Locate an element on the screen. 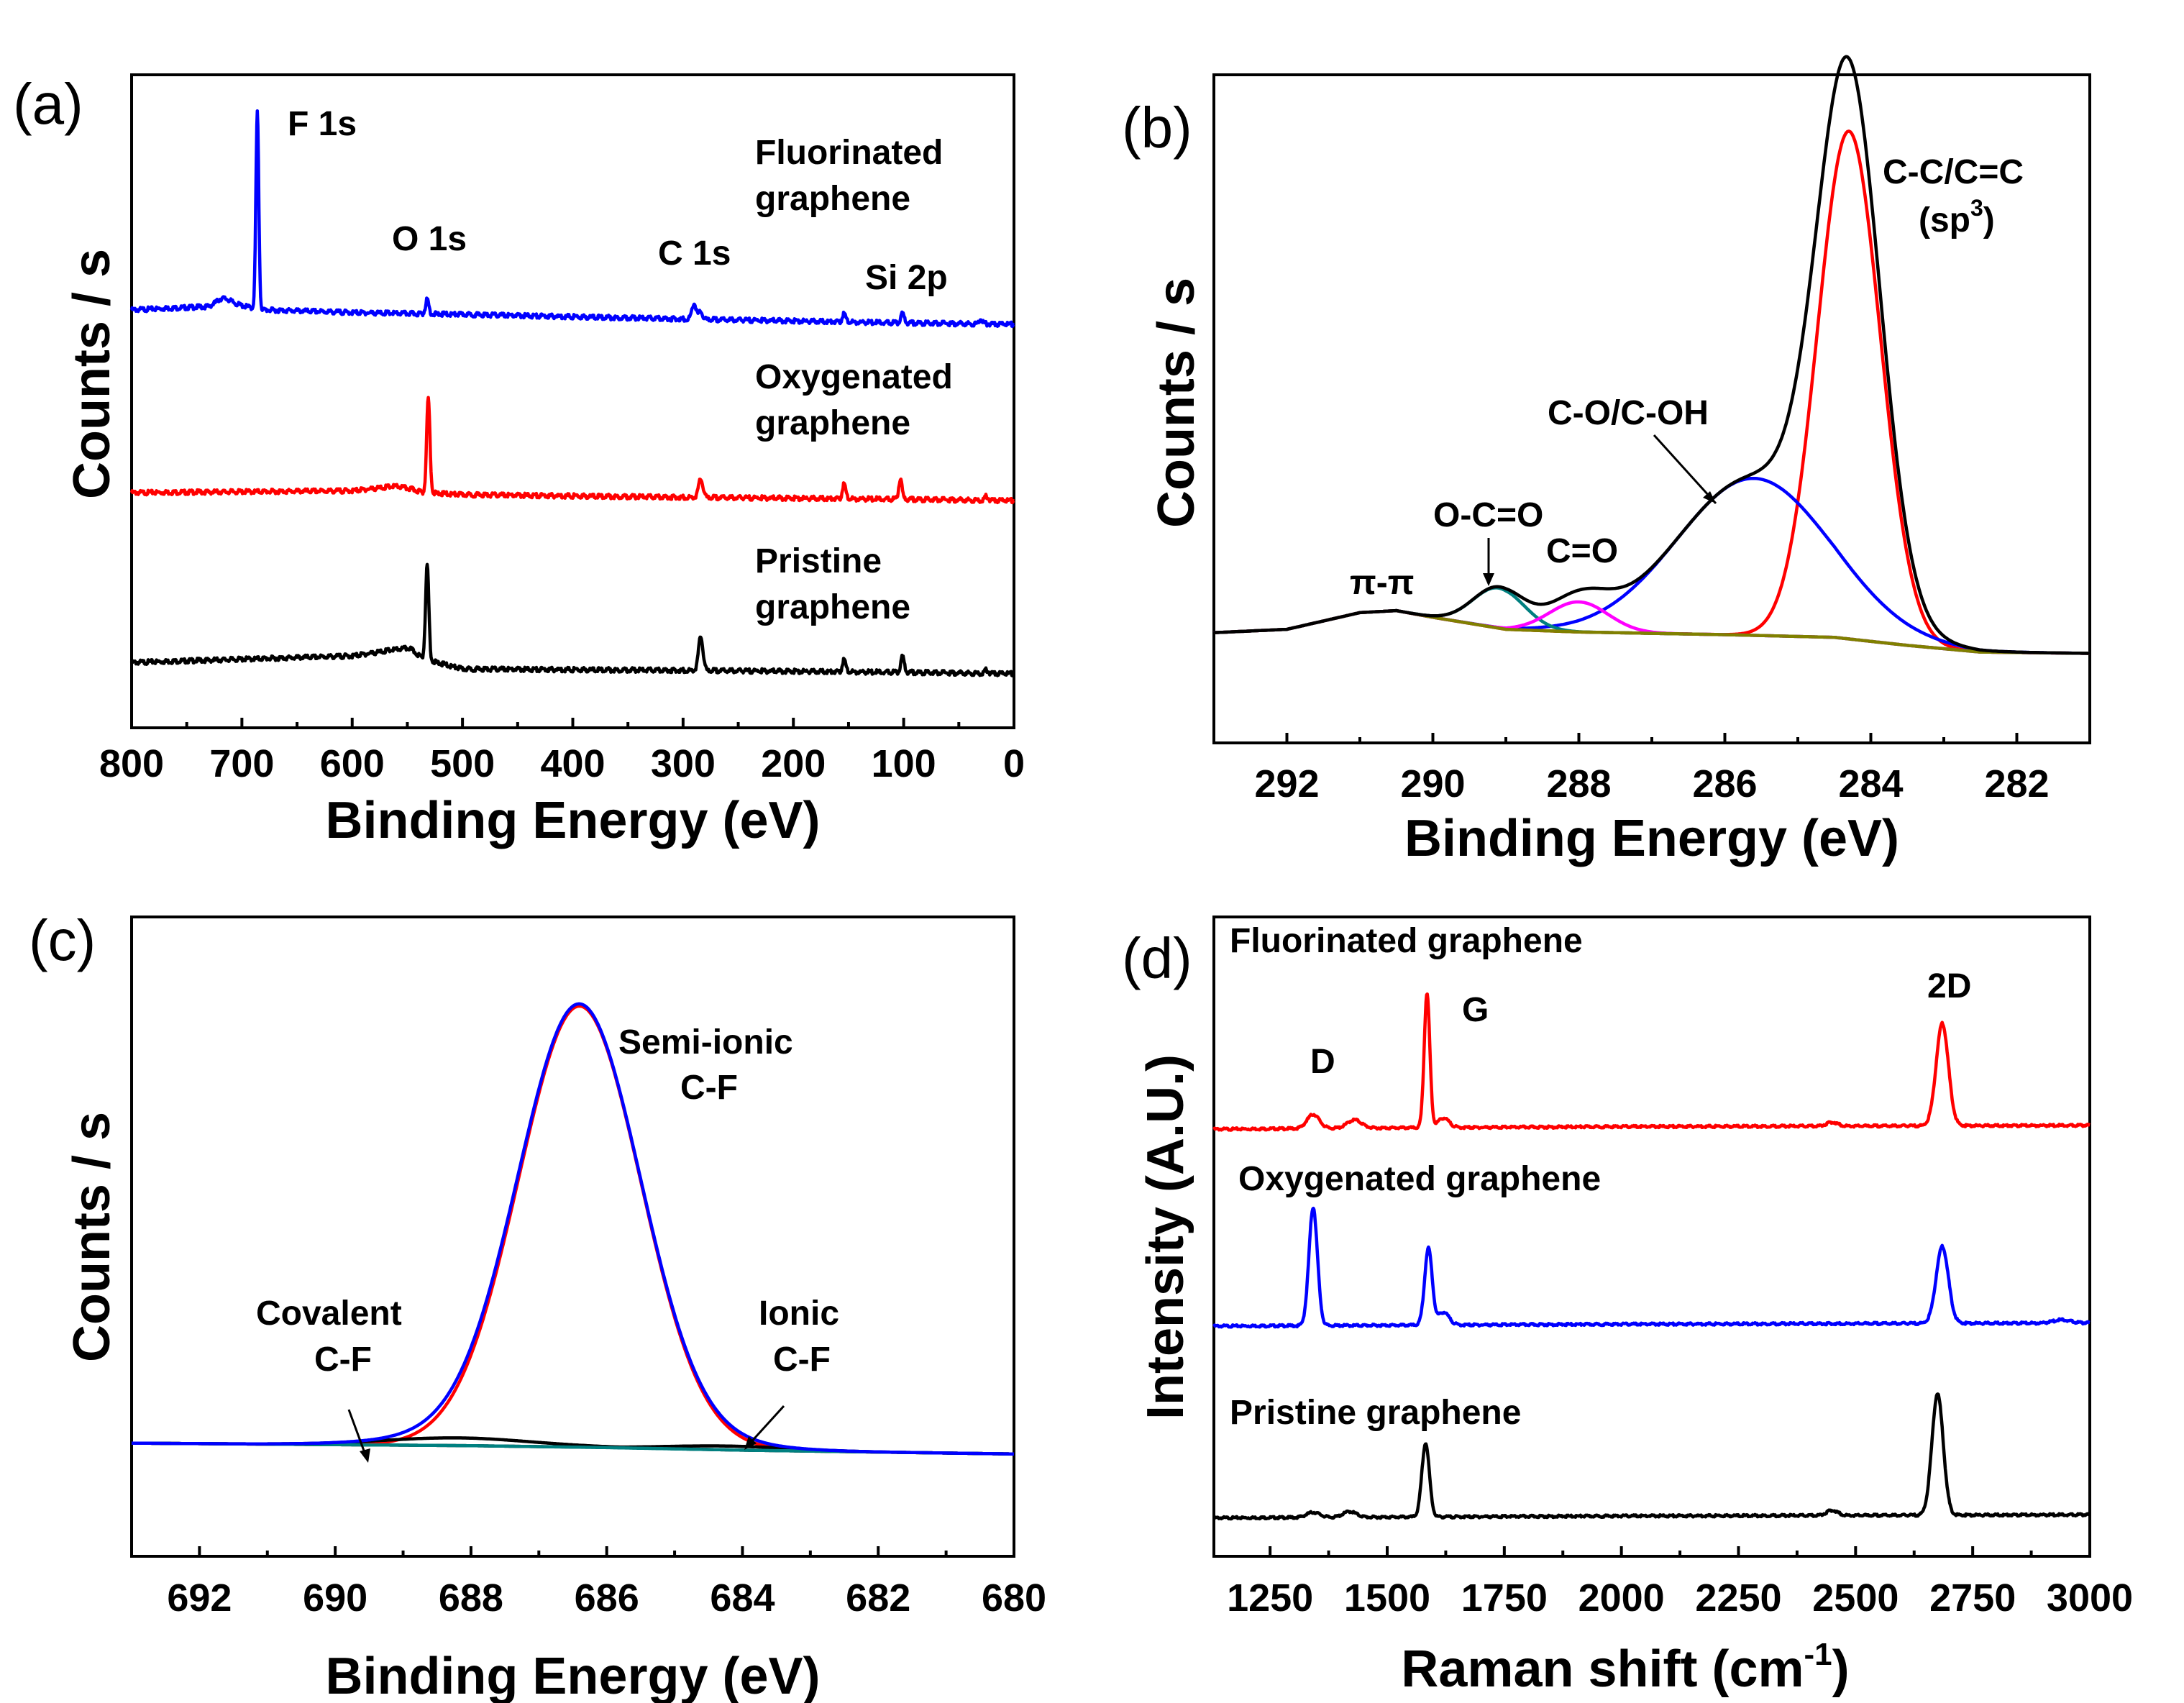 This screenshot has height=1703, width=2184. peak-label-d-band: D is located at coordinates (1322, 1062).